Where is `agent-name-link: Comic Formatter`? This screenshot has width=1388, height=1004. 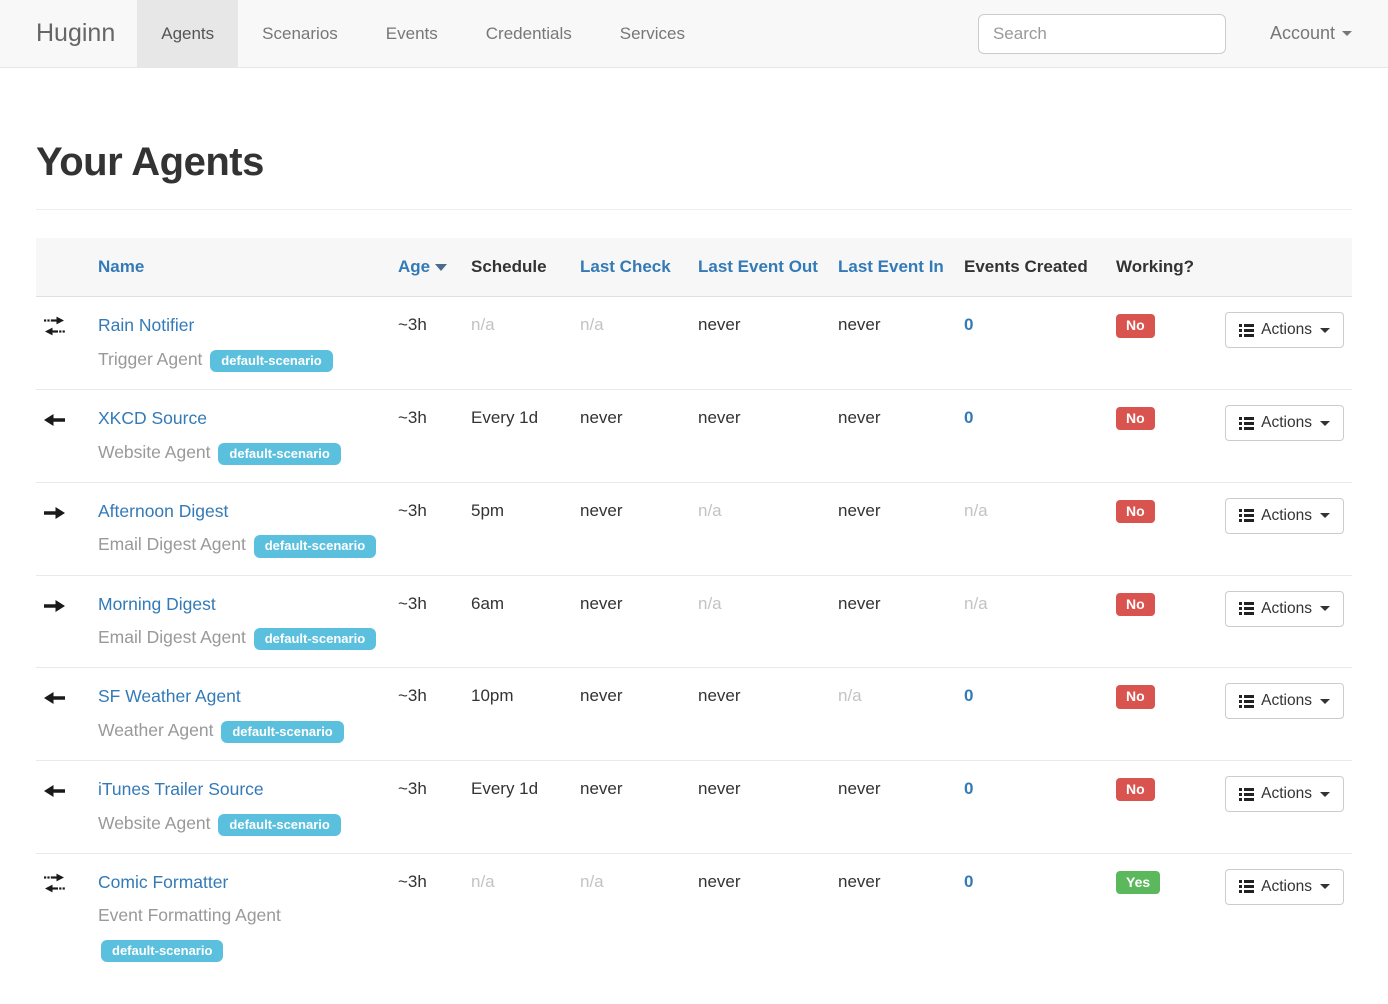
agent-name-link: Comic Formatter is located at coordinates (163, 881).